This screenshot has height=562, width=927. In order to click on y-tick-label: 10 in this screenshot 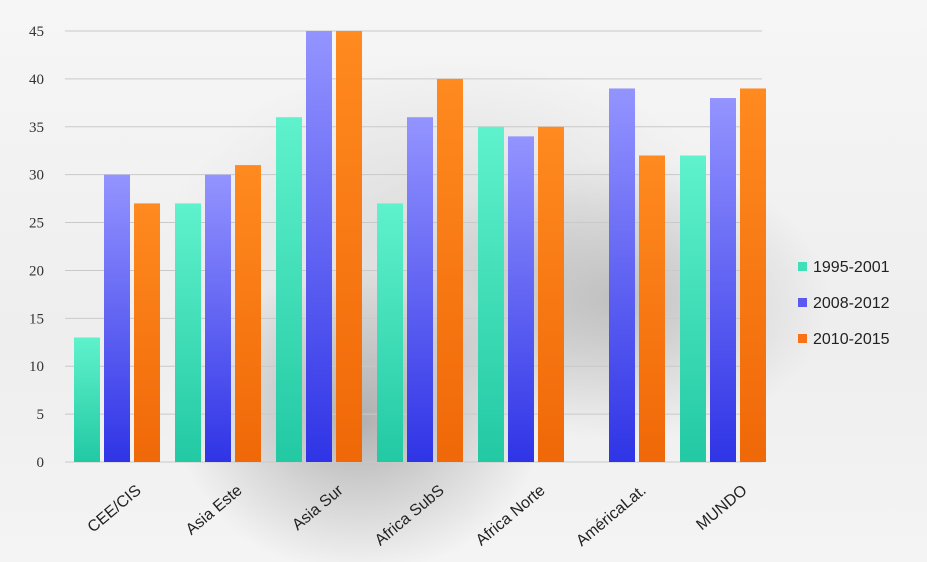, I will do `click(36, 367)`.